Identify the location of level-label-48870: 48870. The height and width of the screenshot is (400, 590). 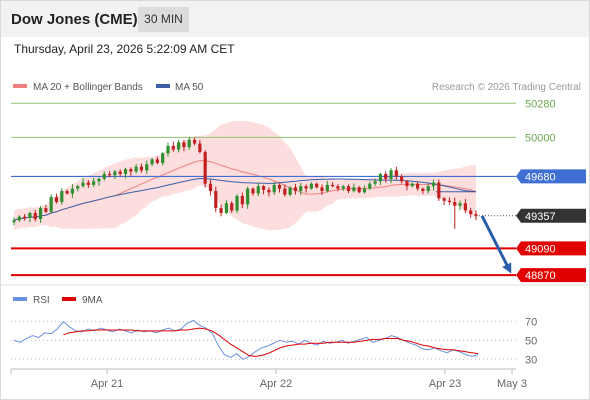
(540, 276).